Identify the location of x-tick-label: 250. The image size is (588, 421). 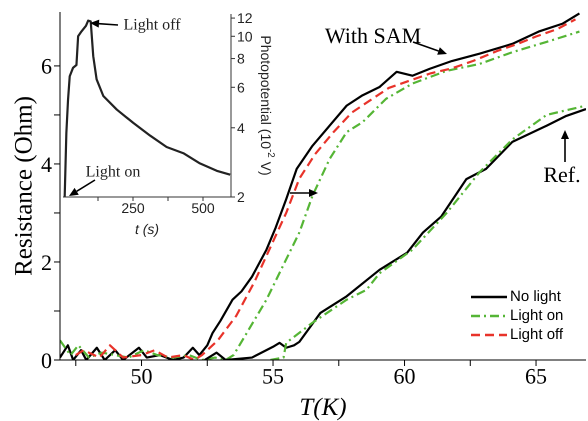
(133, 208).